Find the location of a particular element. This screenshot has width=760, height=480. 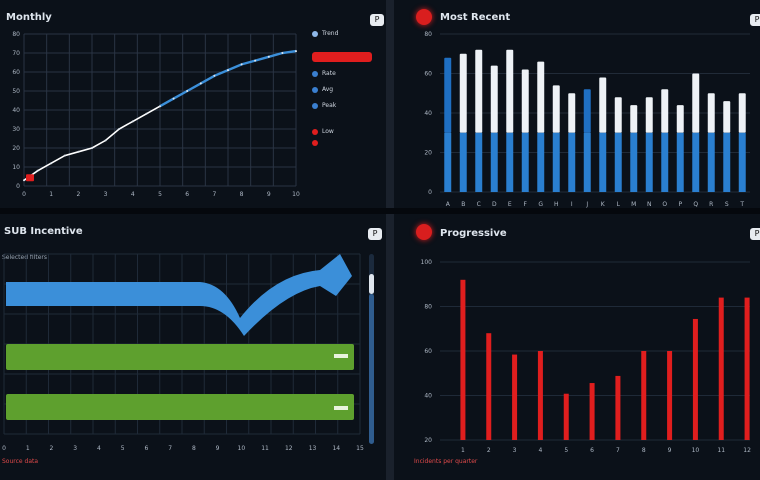

x-tick-label: K is located at coordinates (603, 204).